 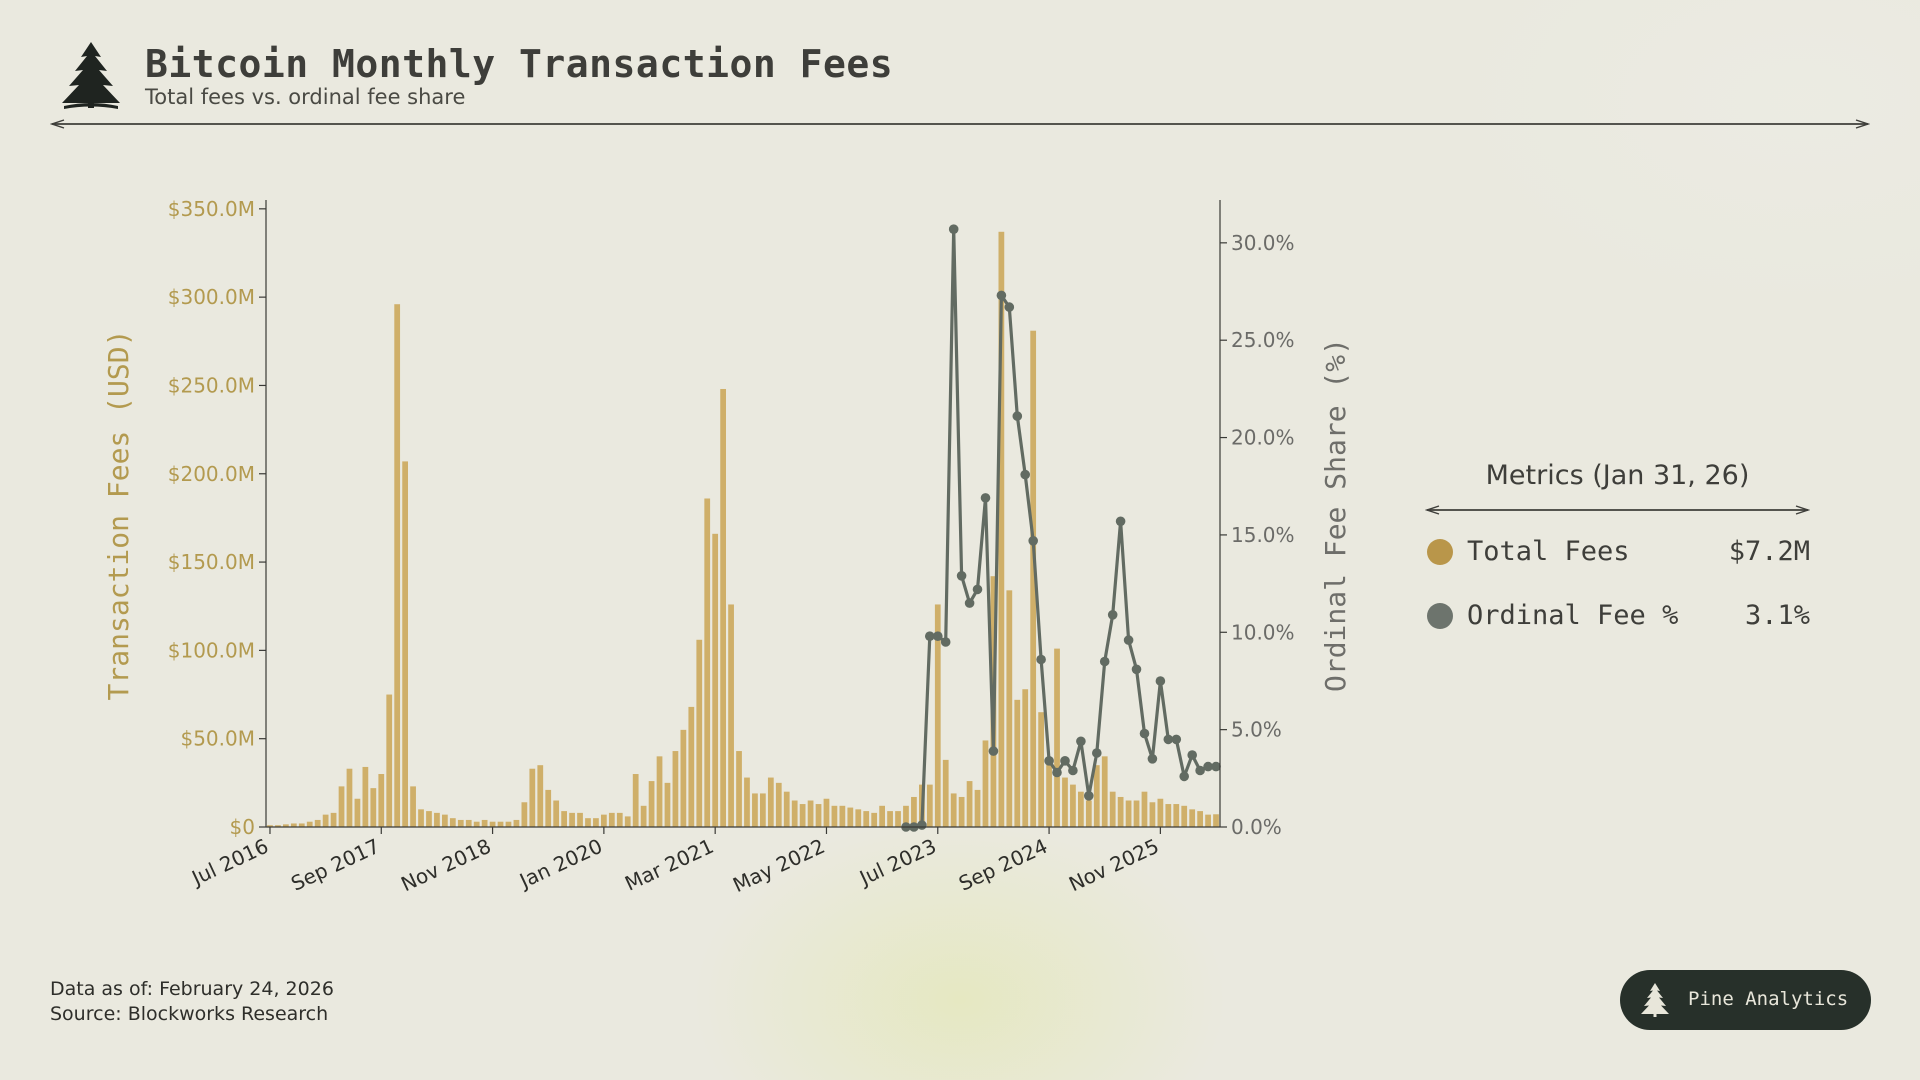 What do you see at coordinates (189, 1014) in the screenshot?
I see `source-text: Source: Blockworks Research` at bounding box center [189, 1014].